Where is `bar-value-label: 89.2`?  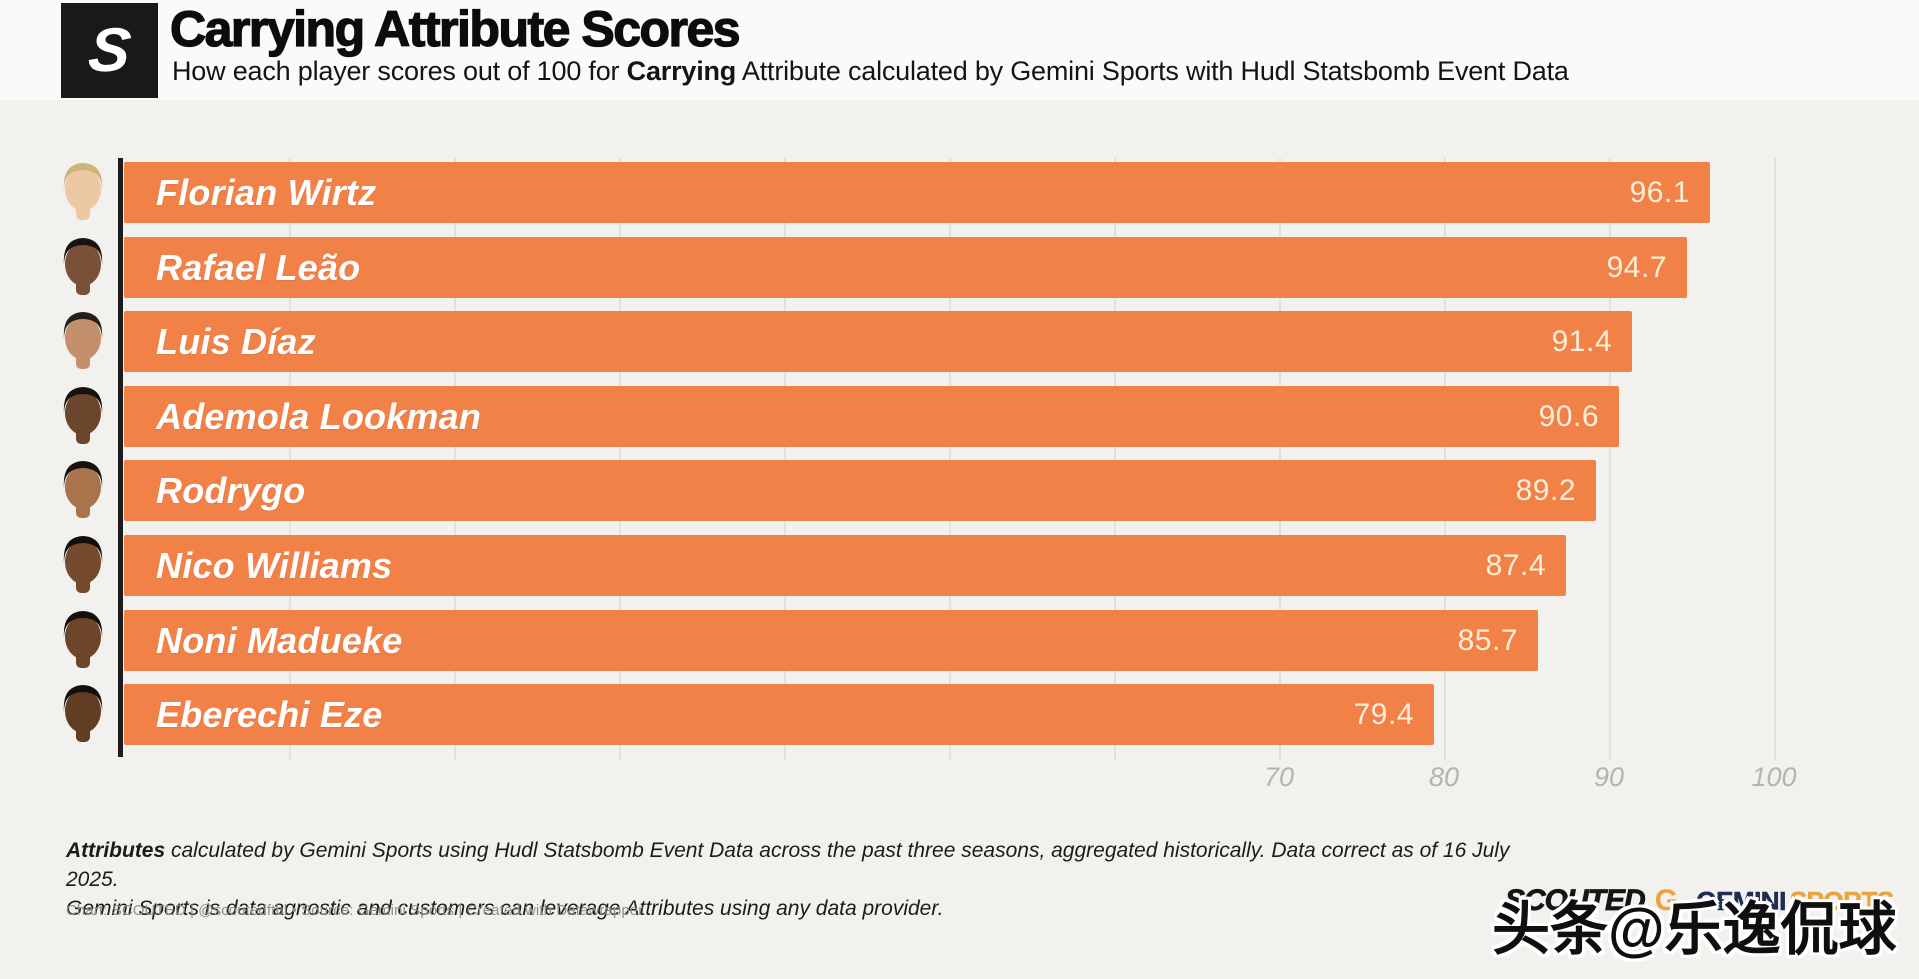
bar-value-label: 89.2 is located at coordinates (1545, 490).